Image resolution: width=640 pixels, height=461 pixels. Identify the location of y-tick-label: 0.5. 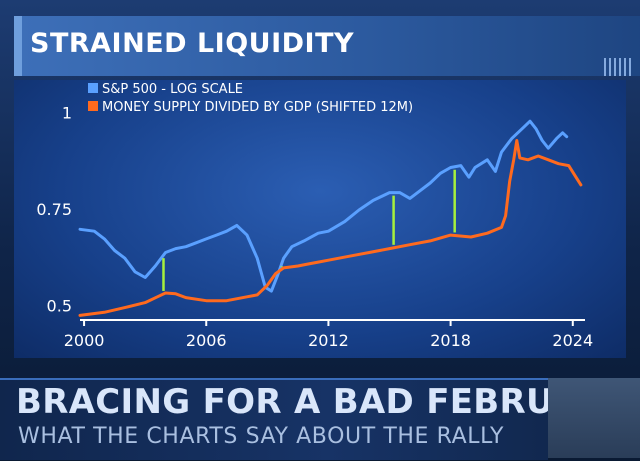
(59, 306).